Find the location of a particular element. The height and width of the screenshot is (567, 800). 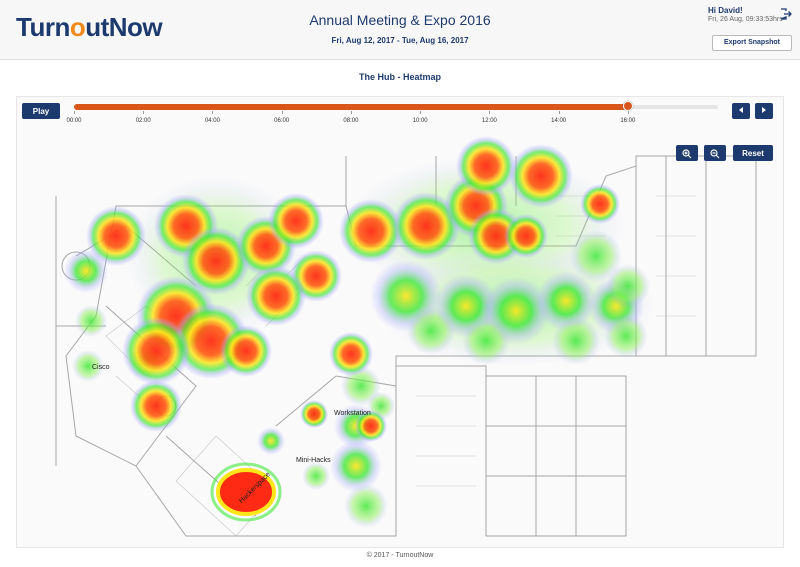

room-label-cisco: Cisco is located at coordinates (101, 367).